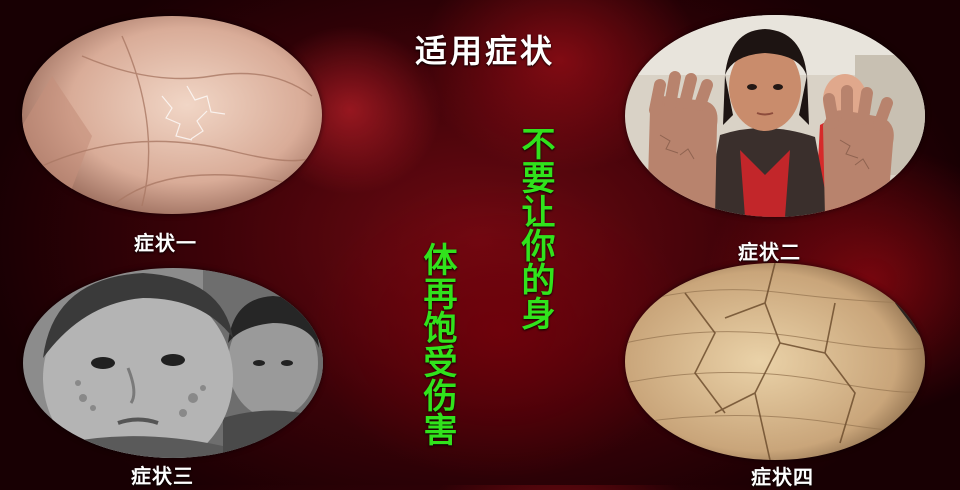 The height and width of the screenshot is (490, 960). Describe the element at coordinates (535, 228) in the screenshot. I see `slogan-line-1: 不要让你的身` at that location.